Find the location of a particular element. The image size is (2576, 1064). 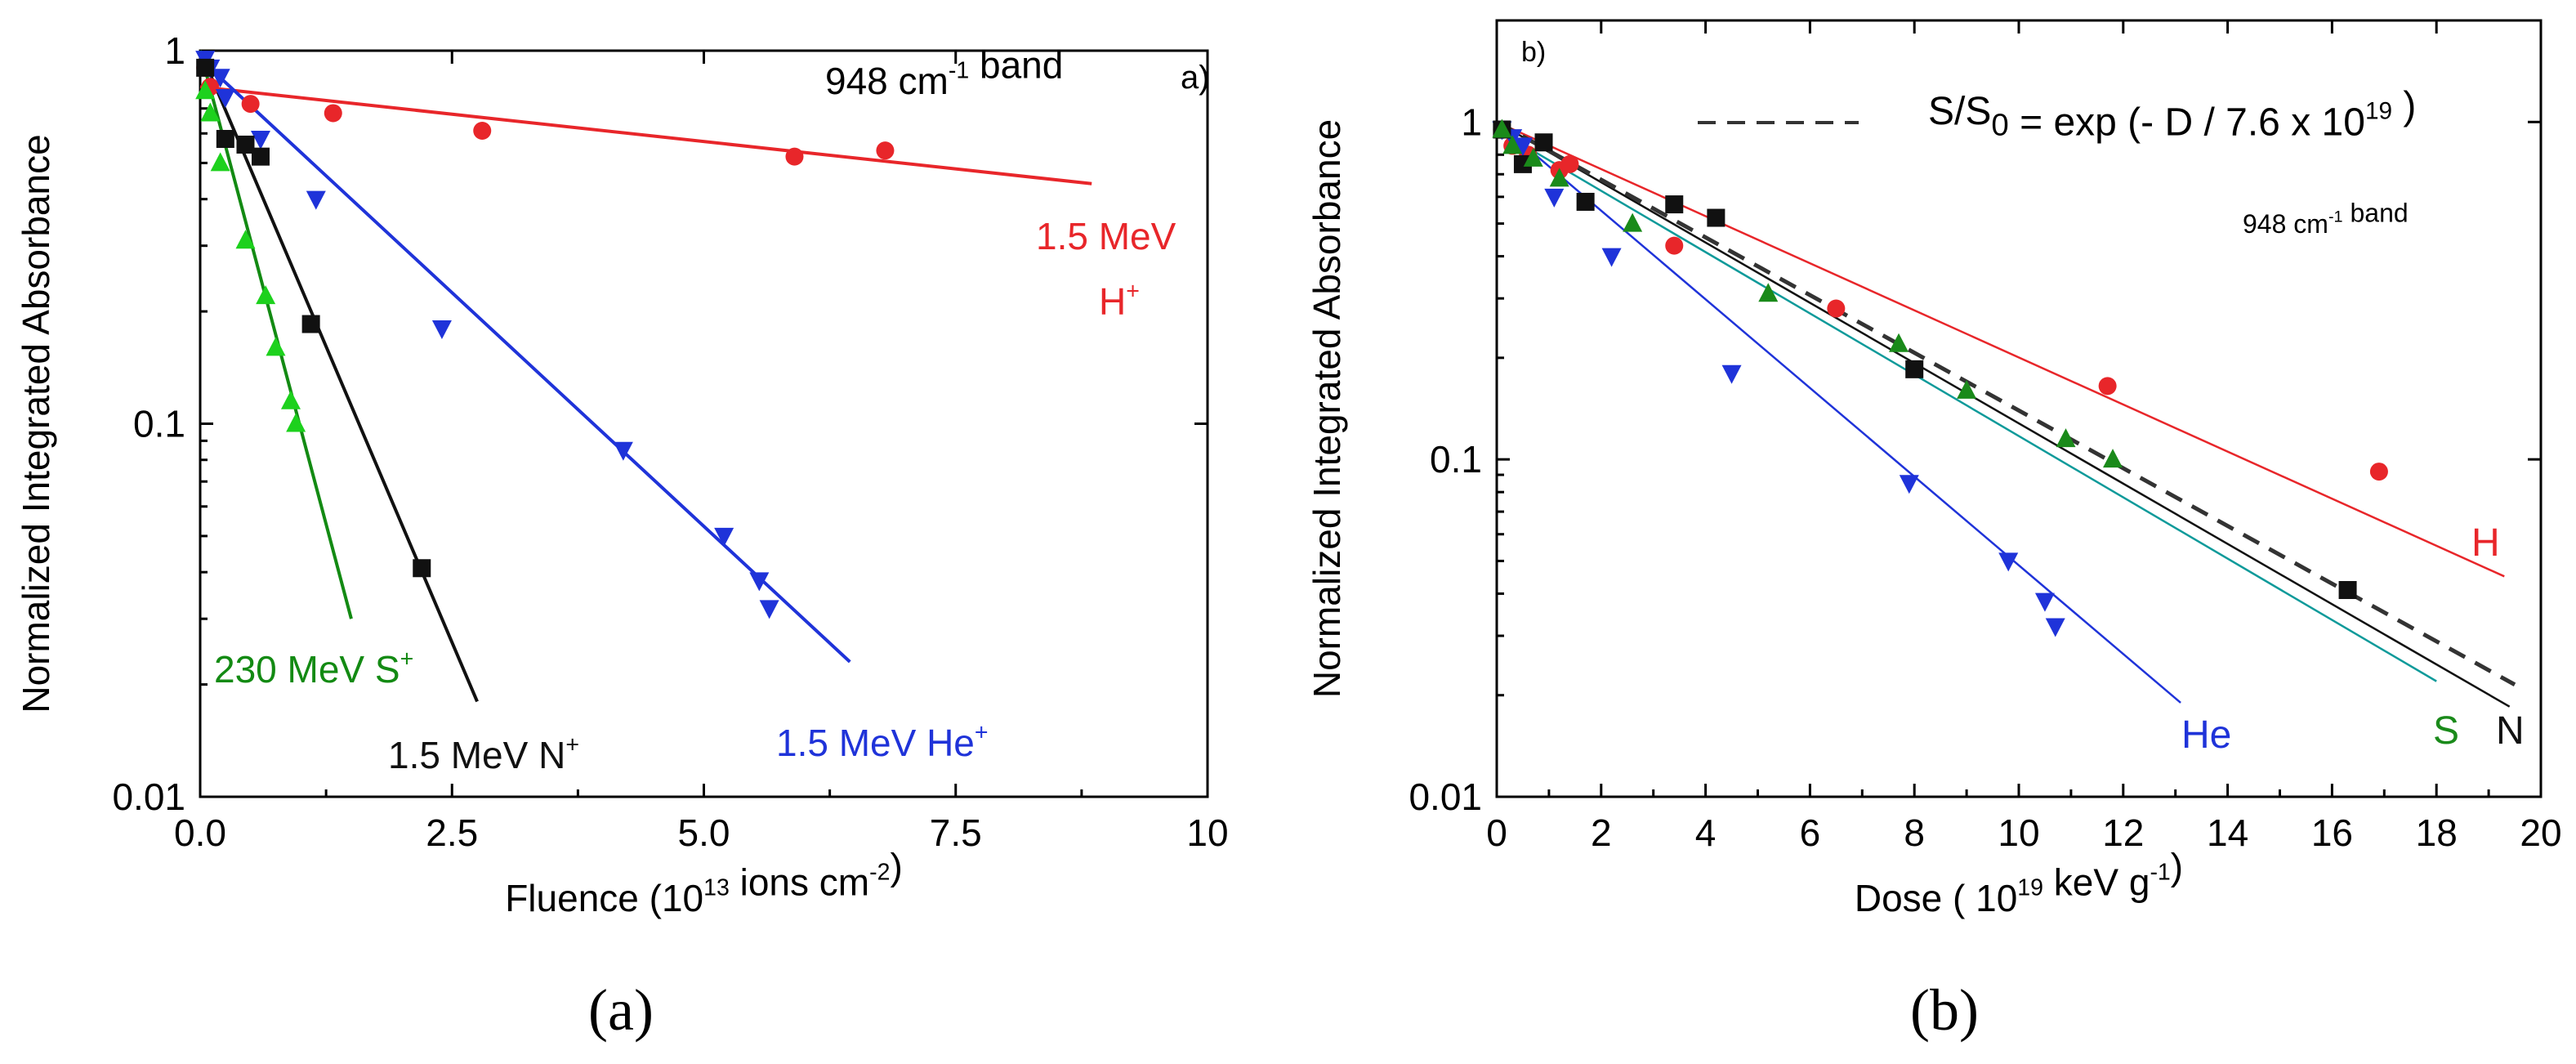

panel-caption-b: (b) is located at coordinates (1945, 1010).